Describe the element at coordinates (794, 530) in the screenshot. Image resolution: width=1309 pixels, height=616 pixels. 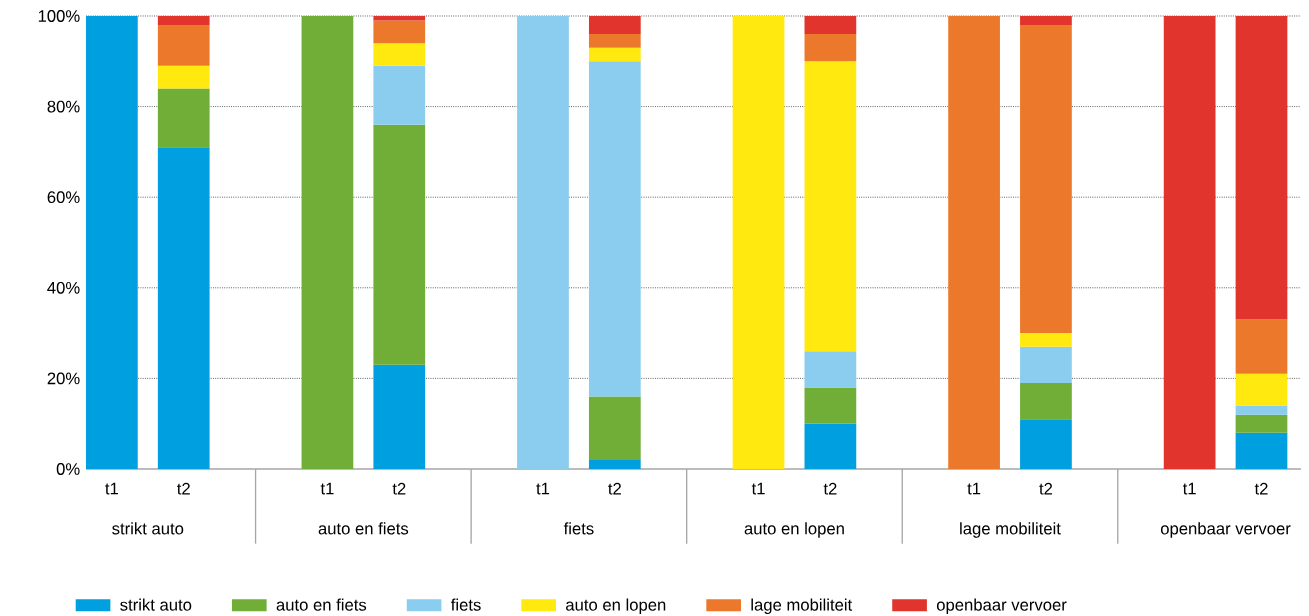
I see `text: auto en lopen` at that location.